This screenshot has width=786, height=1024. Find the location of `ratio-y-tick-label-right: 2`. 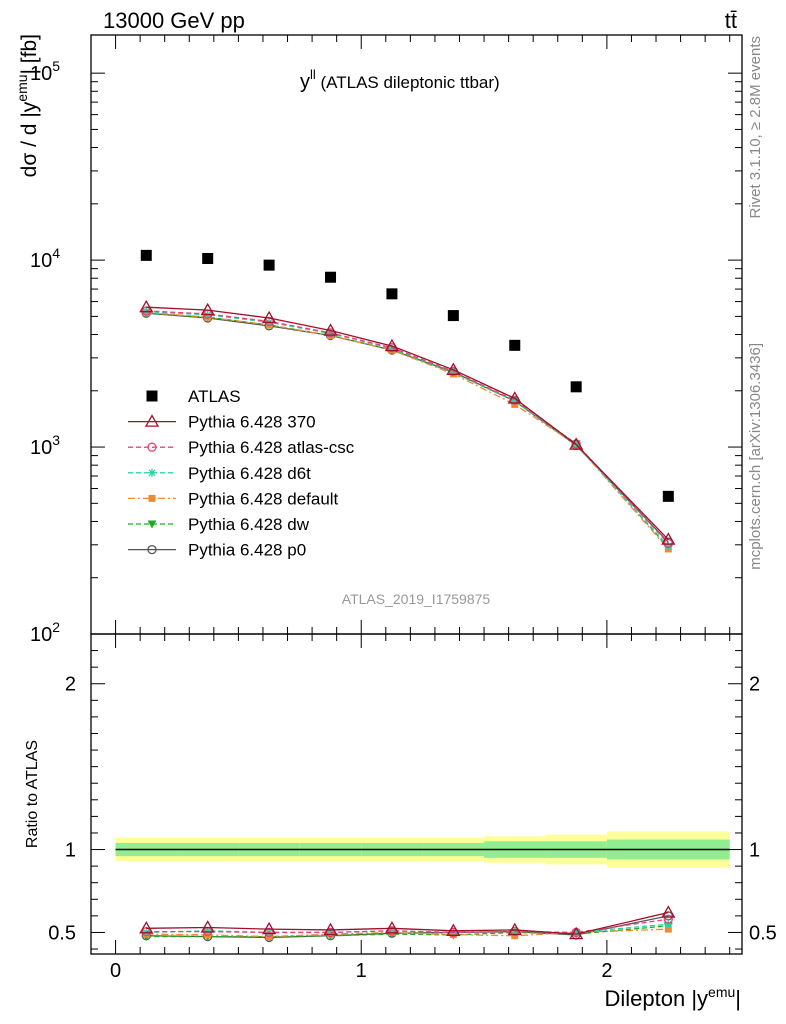

ratio-y-tick-label-right: 2 is located at coordinates (754, 685).